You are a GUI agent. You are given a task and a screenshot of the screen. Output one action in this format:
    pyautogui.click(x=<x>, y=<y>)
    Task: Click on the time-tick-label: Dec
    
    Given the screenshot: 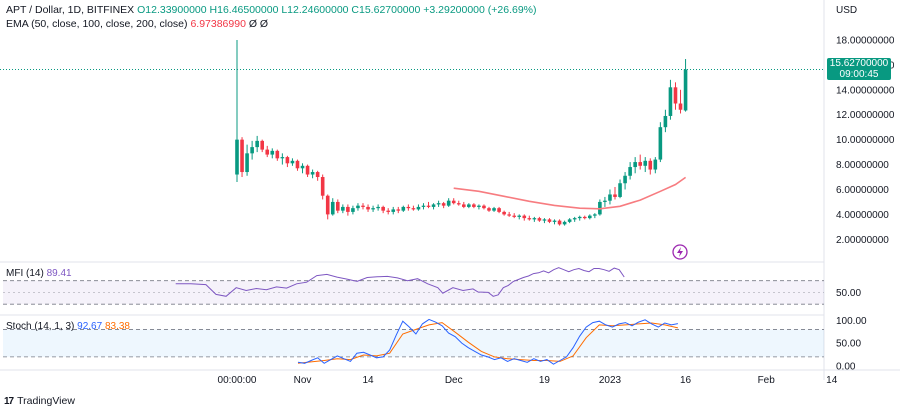 What is the action you would take?
    pyautogui.click(x=454, y=380)
    